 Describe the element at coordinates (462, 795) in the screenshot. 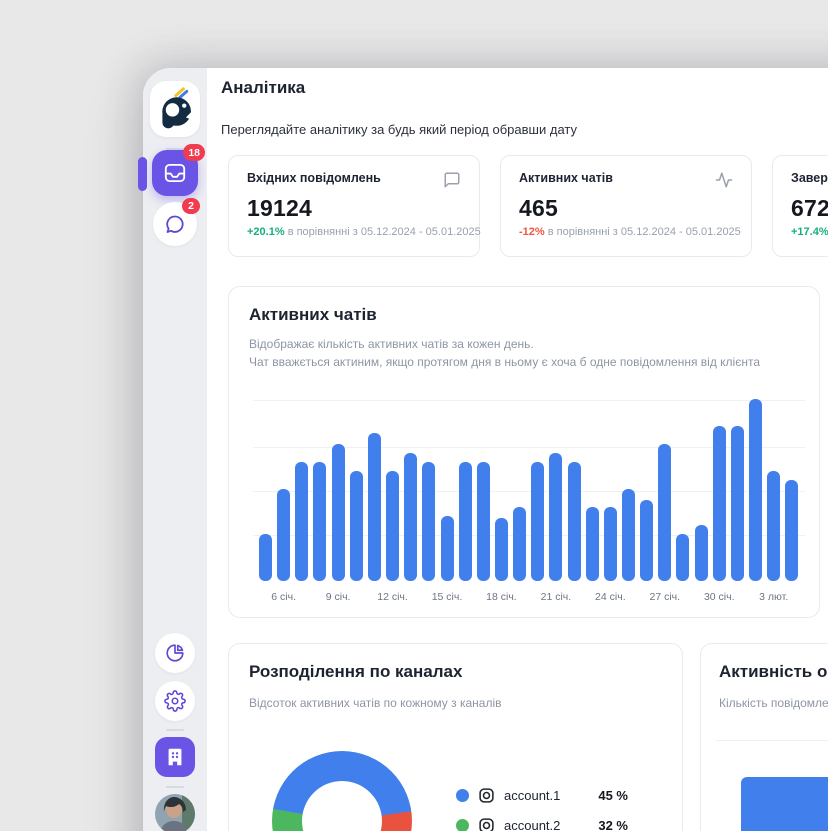

I see `legend-color-dot` at that location.